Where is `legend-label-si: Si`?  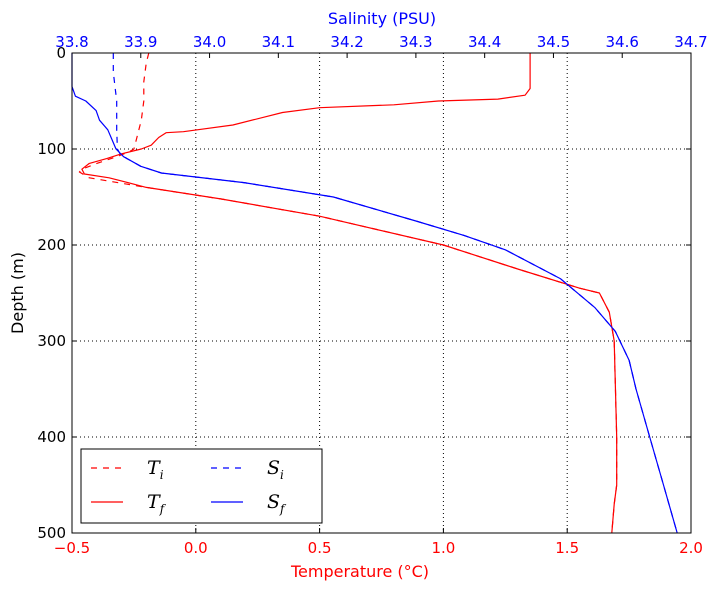
legend-label-si: Si is located at coordinates (275, 469).